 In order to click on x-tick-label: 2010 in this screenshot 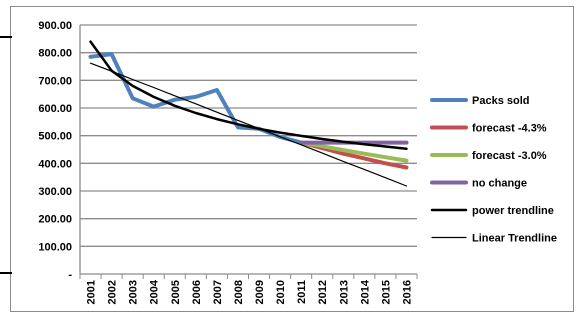, I will do `click(281, 292)`.